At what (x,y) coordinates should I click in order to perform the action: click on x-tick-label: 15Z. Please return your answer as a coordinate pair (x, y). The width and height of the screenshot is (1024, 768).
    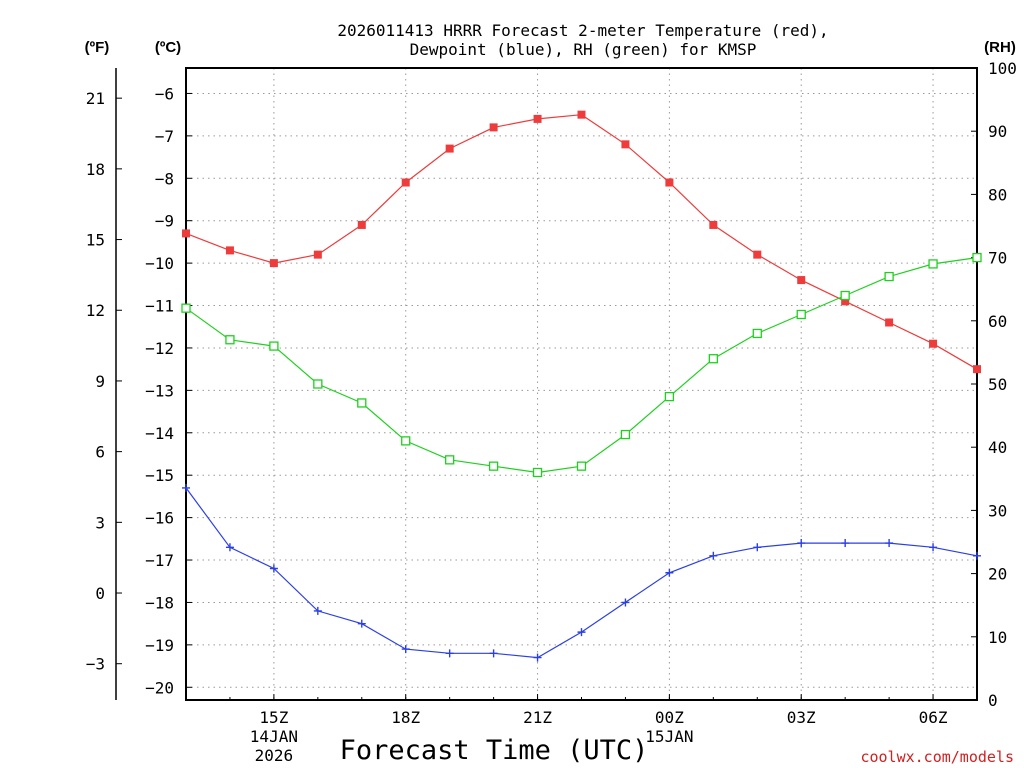
    Looking at the image, I should click on (273, 717).